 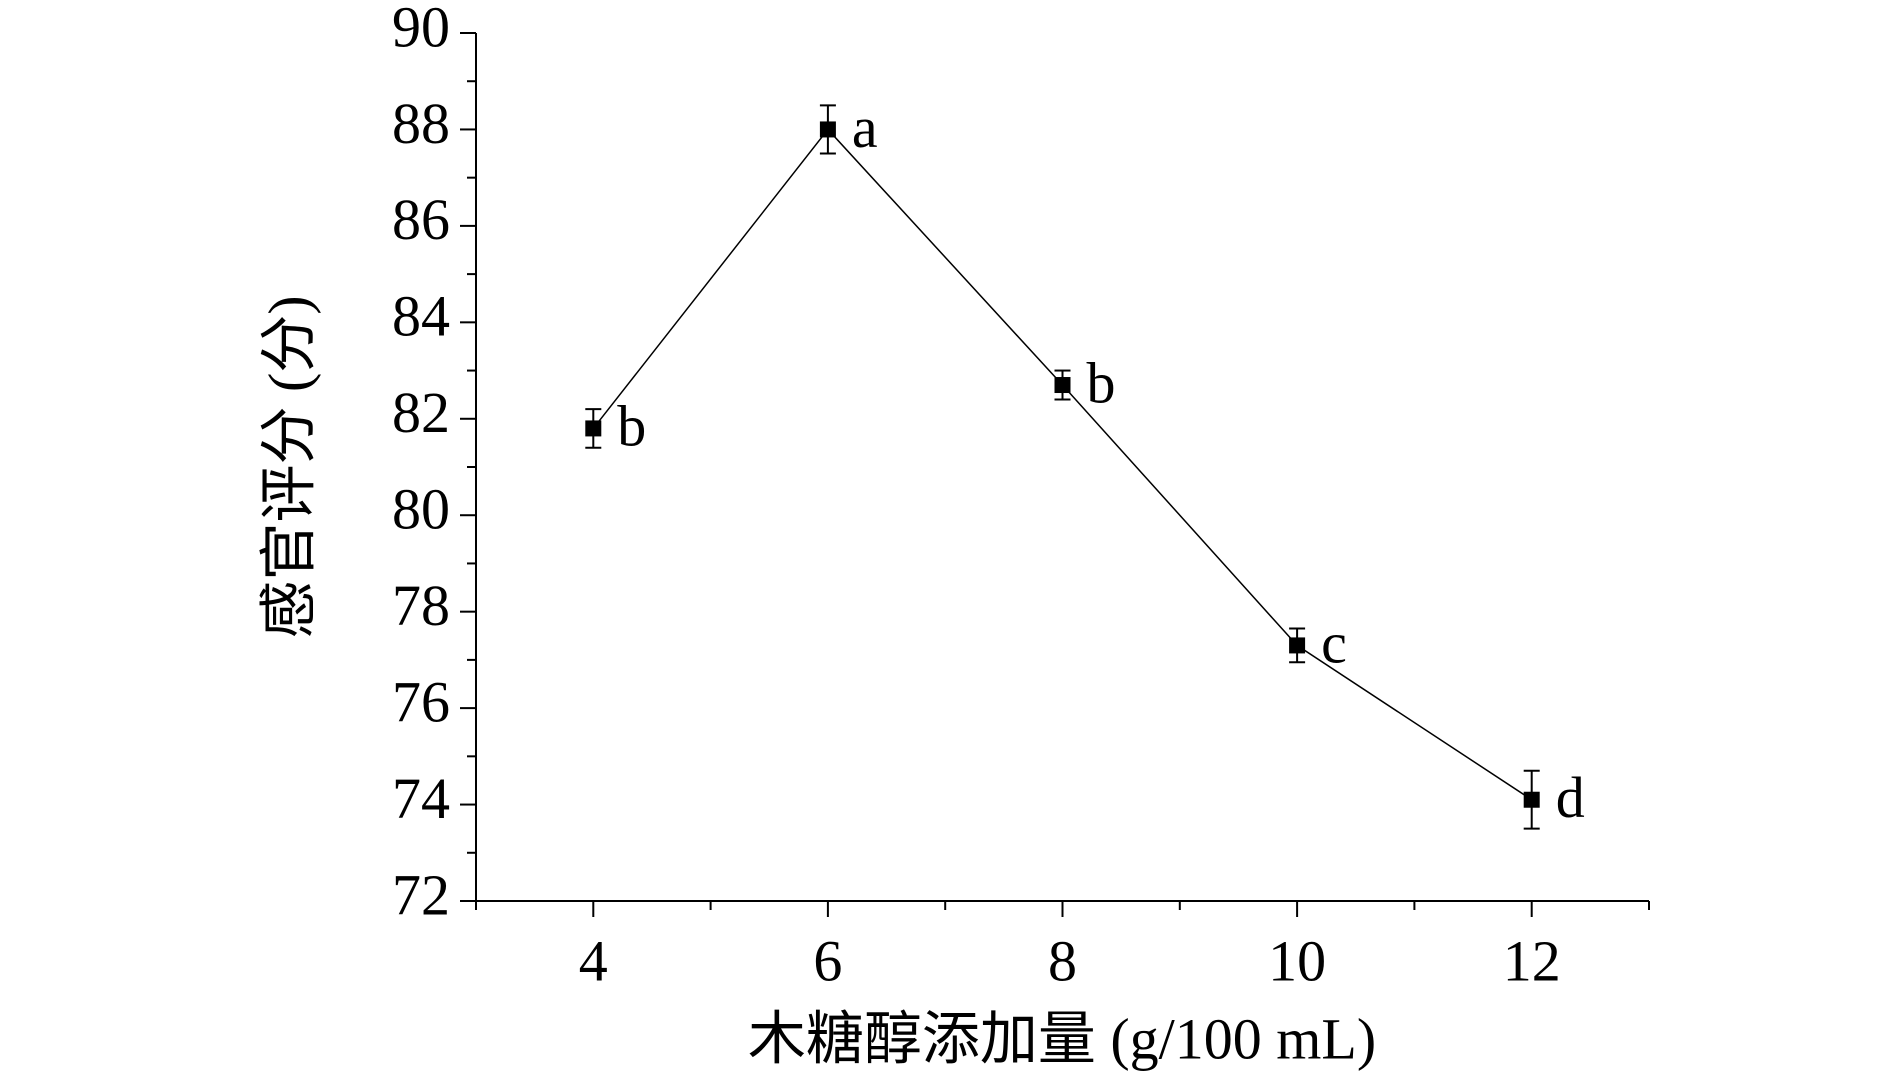 What do you see at coordinates (1062, 1038) in the screenshot?
I see `x-axis-label: 木糖醇添加量 (g/100 mL)` at bounding box center [1062, 1038].